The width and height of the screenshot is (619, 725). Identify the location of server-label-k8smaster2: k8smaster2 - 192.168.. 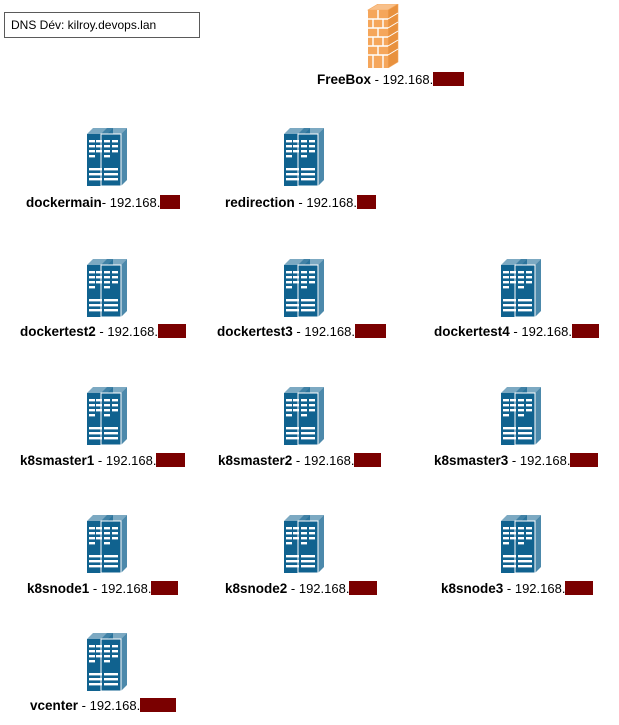
(300, 461).